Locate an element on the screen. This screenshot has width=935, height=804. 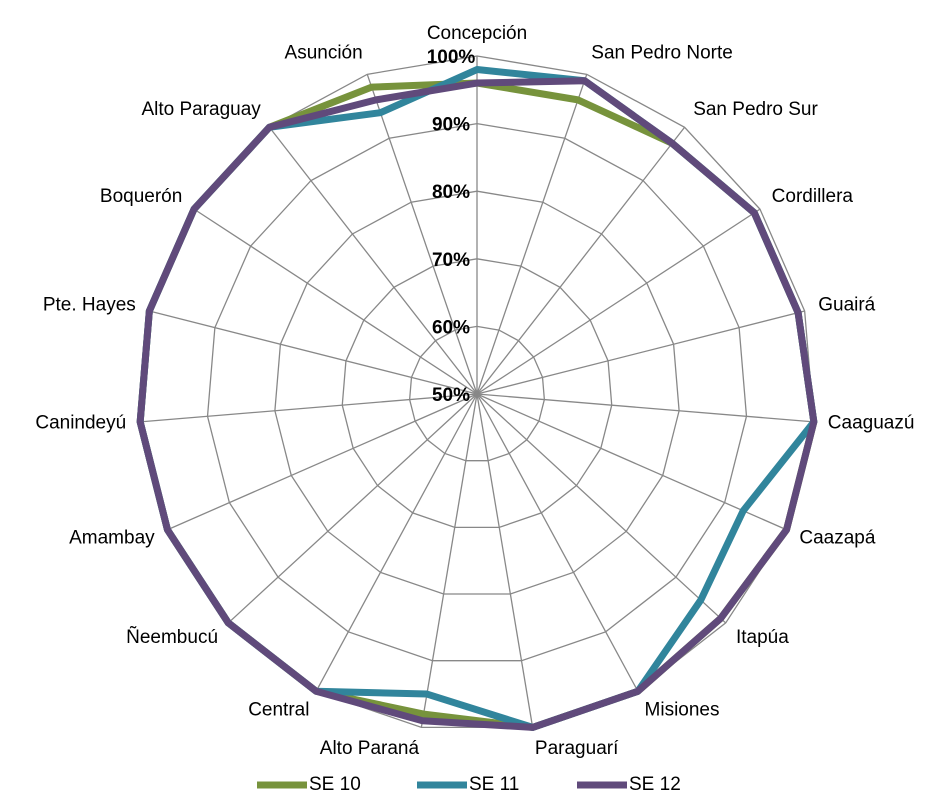
category-label: Caaguazú is located at coordinates (871, 423).